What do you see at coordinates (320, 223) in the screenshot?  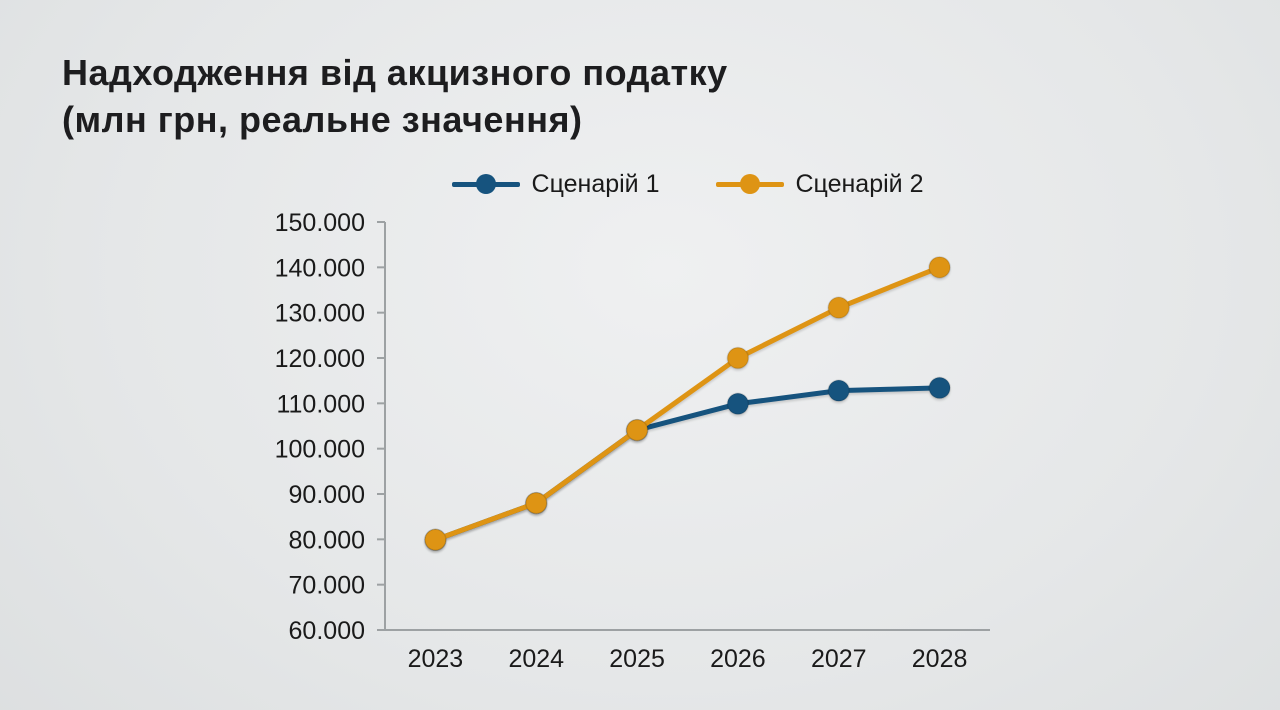 I see `y-axis-tick-label: 150.000` at bounding box center [320, 223].